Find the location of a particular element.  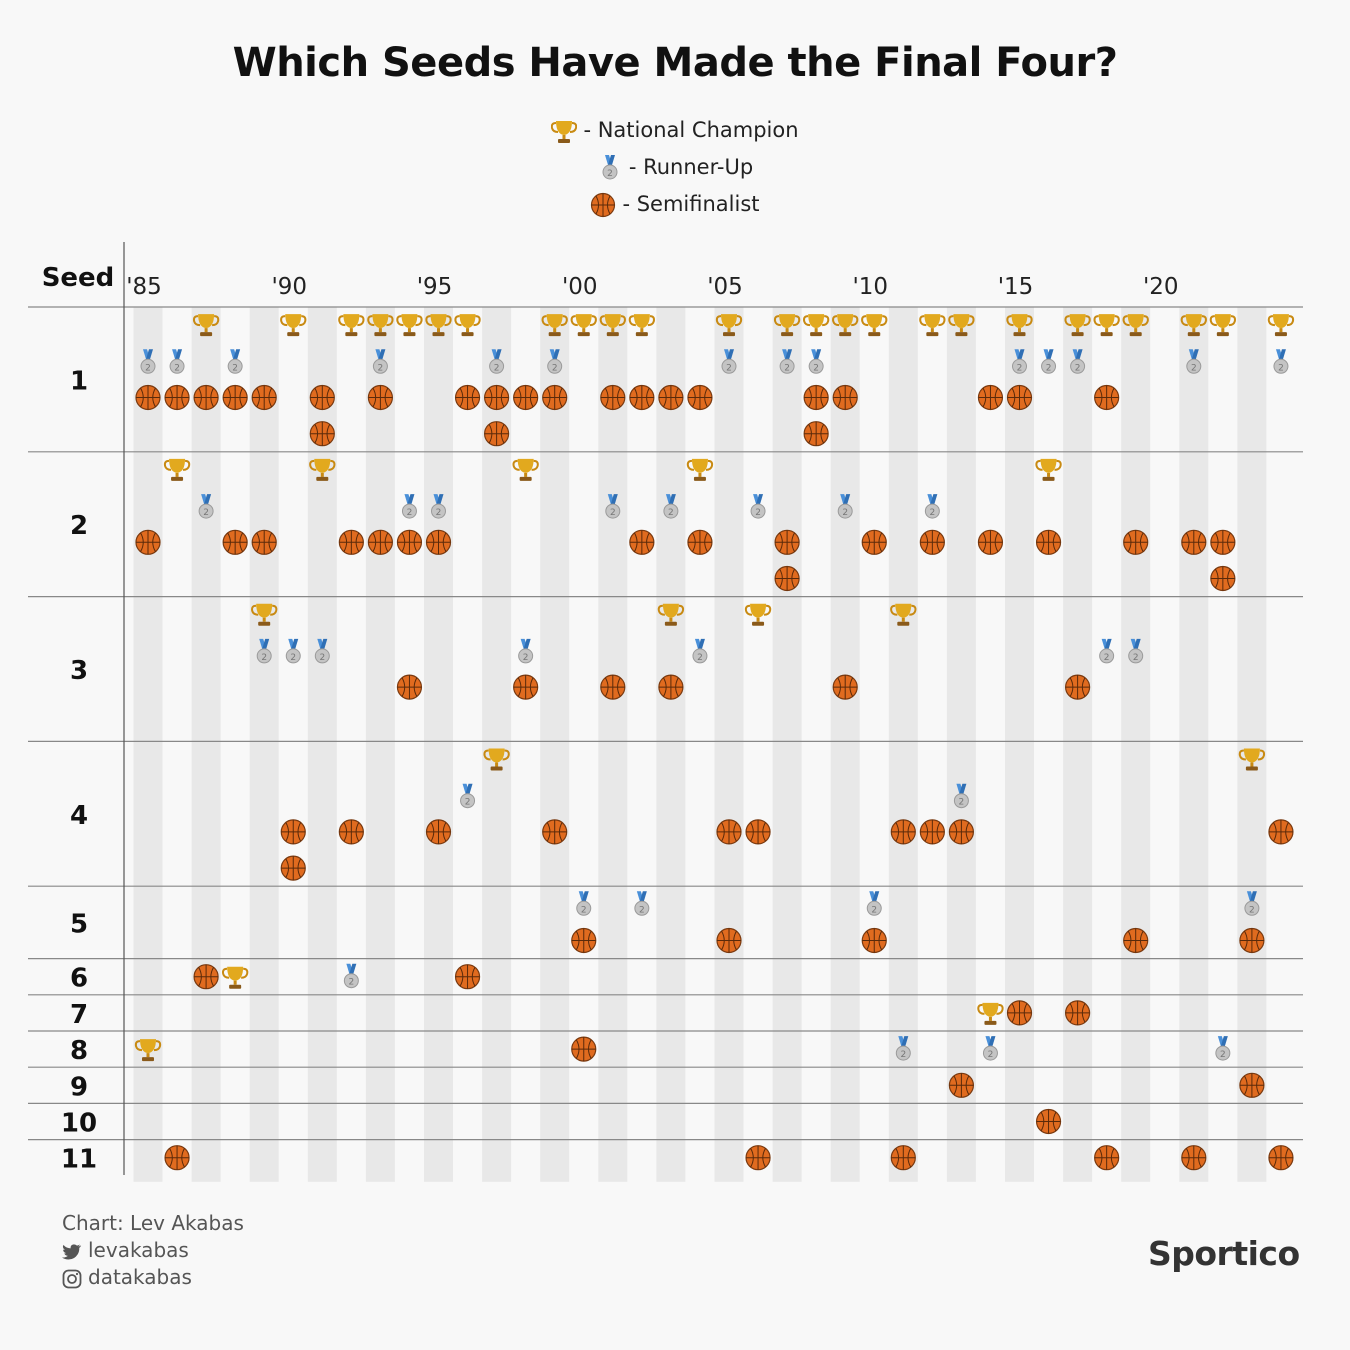

legend-label-semifinalist: - Semifinalist is located at coordinates (691, 204).